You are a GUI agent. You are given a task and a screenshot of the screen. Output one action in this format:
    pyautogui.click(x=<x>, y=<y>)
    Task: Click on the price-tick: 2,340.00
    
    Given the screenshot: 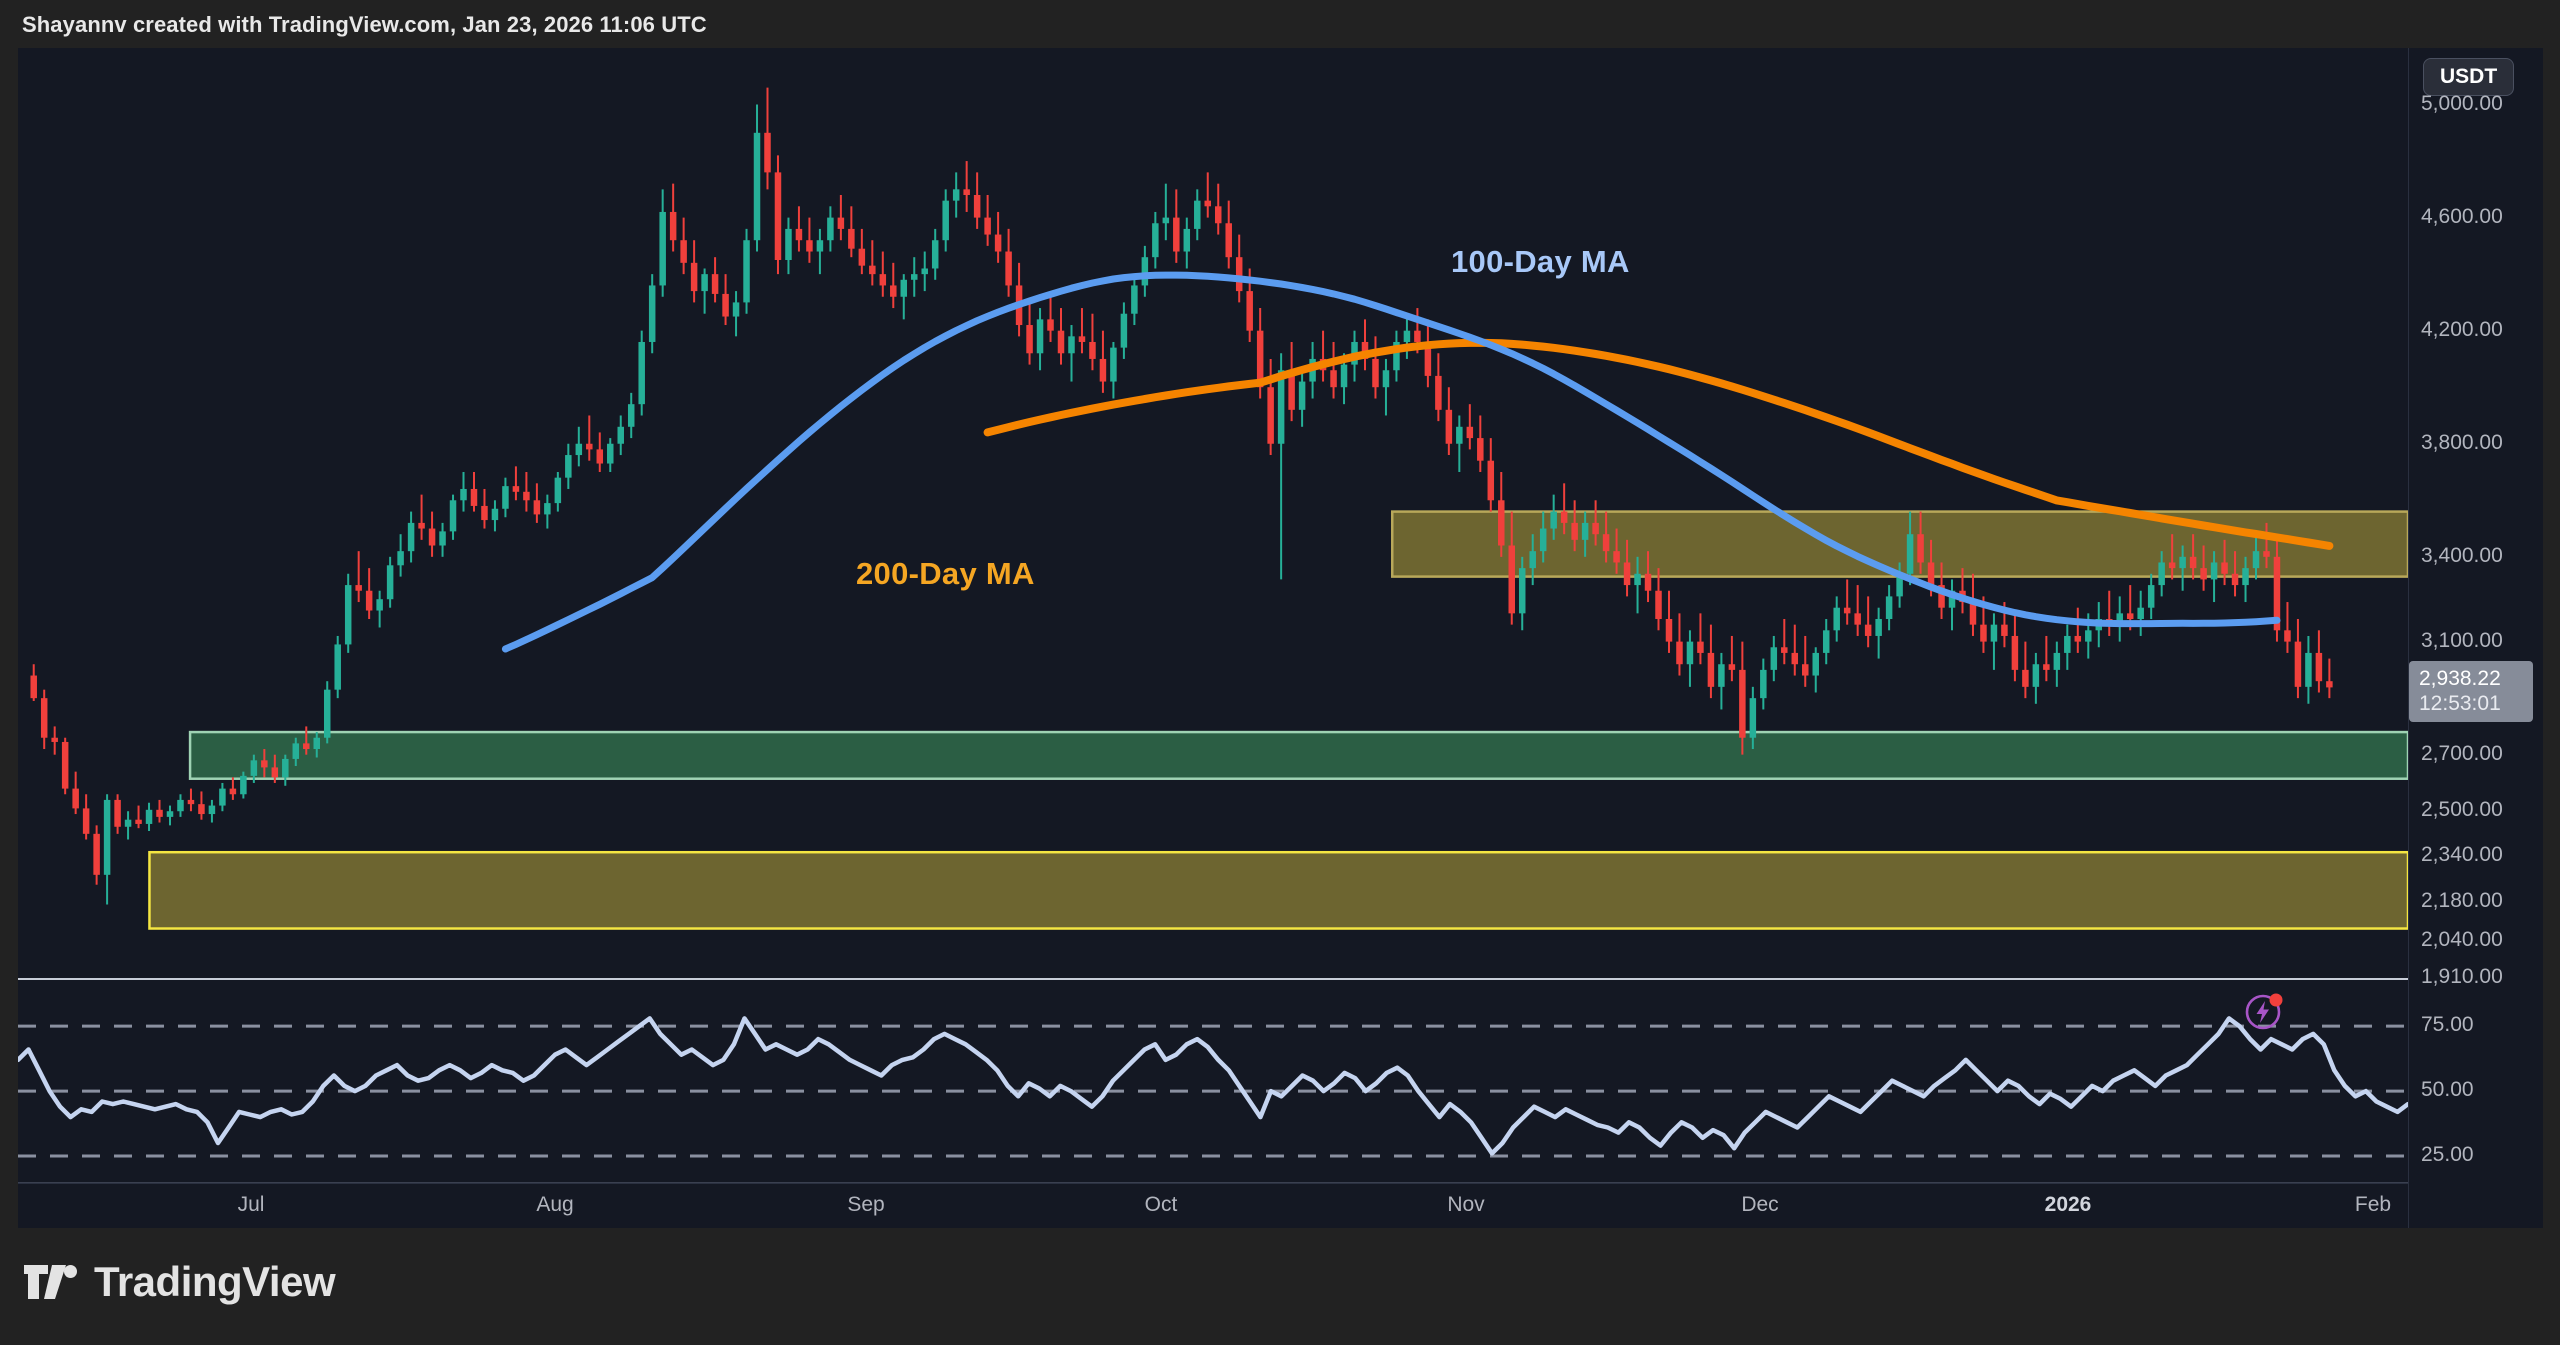 What is the action you would take?
    pyautogui.click(x=2462, y=855)
    